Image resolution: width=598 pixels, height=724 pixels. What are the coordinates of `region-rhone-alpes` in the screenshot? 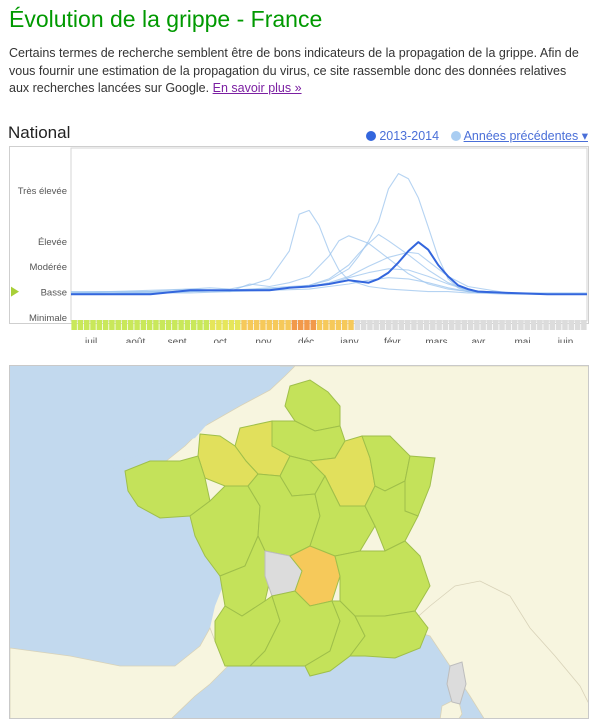 It's located at (382, 578).